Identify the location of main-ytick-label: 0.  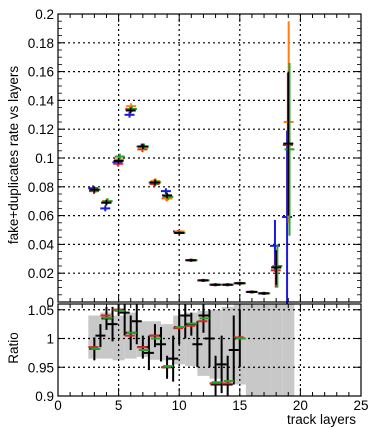
(50, 302).